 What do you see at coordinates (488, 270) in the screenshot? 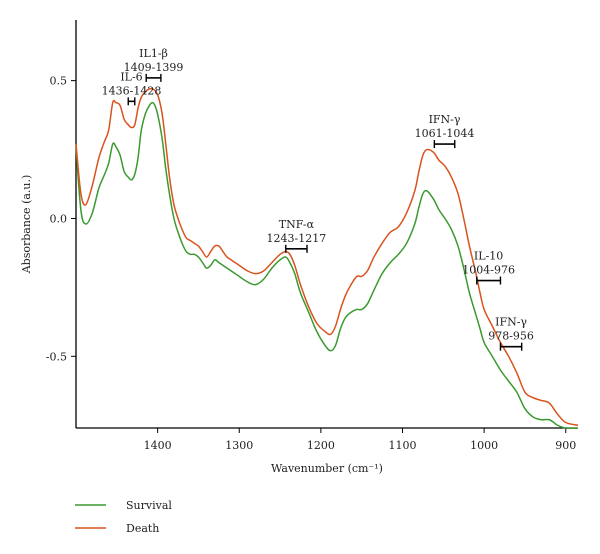
I see `annotation-range: 1004-976` at bounding box center [488, 270].